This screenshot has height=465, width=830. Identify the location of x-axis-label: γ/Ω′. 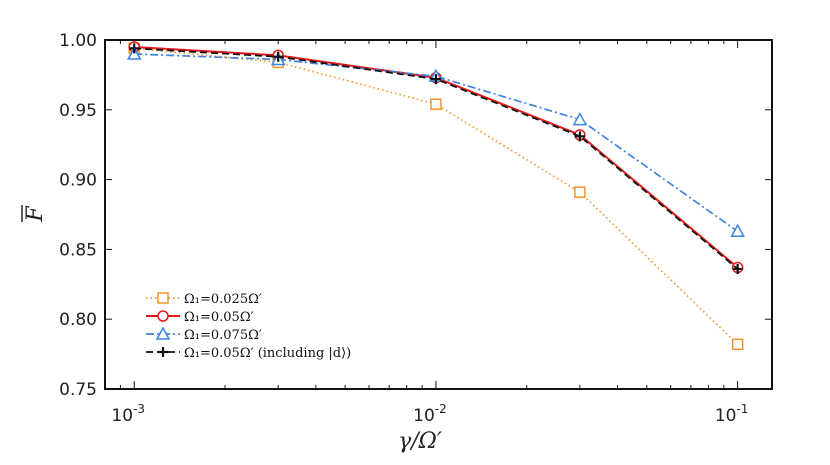
(420, 441).